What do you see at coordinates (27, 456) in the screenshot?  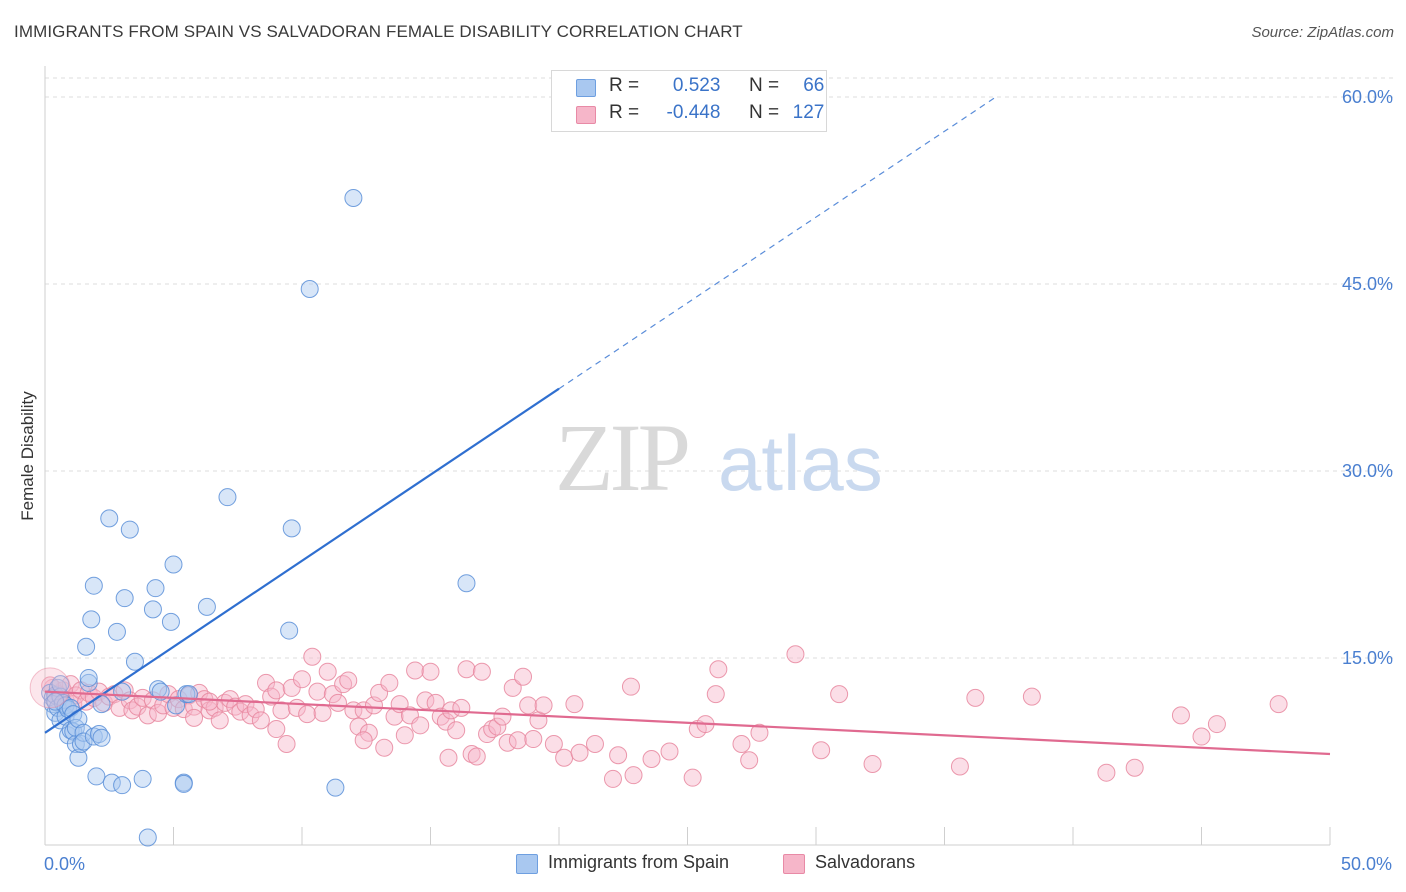 I see `y-axis-label: Female Disability` at bounding box center [27, 456].